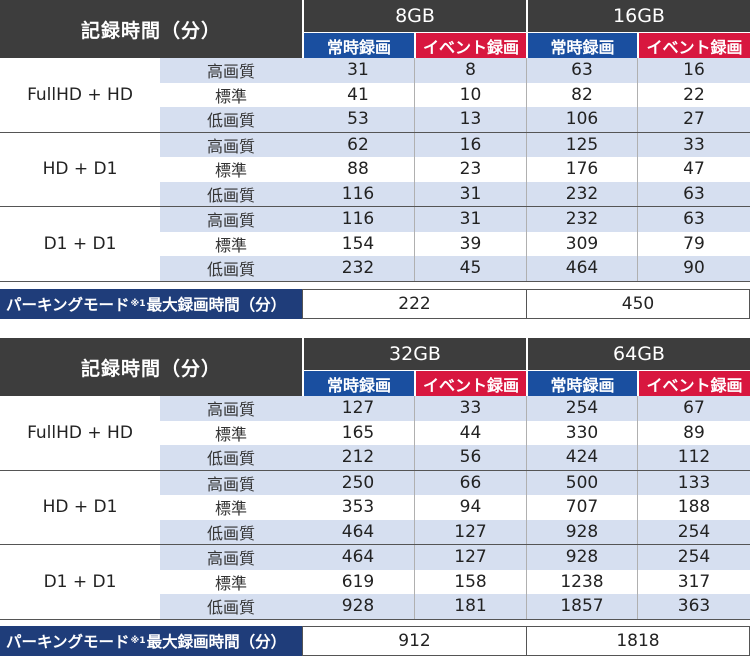 Image resolution: width=750 pixels, height=656 pixels. What do you see at coordinates (80, 169) in the screenshot?
I see `resolution-label: HD + D1` at bounding box center [80, 169].